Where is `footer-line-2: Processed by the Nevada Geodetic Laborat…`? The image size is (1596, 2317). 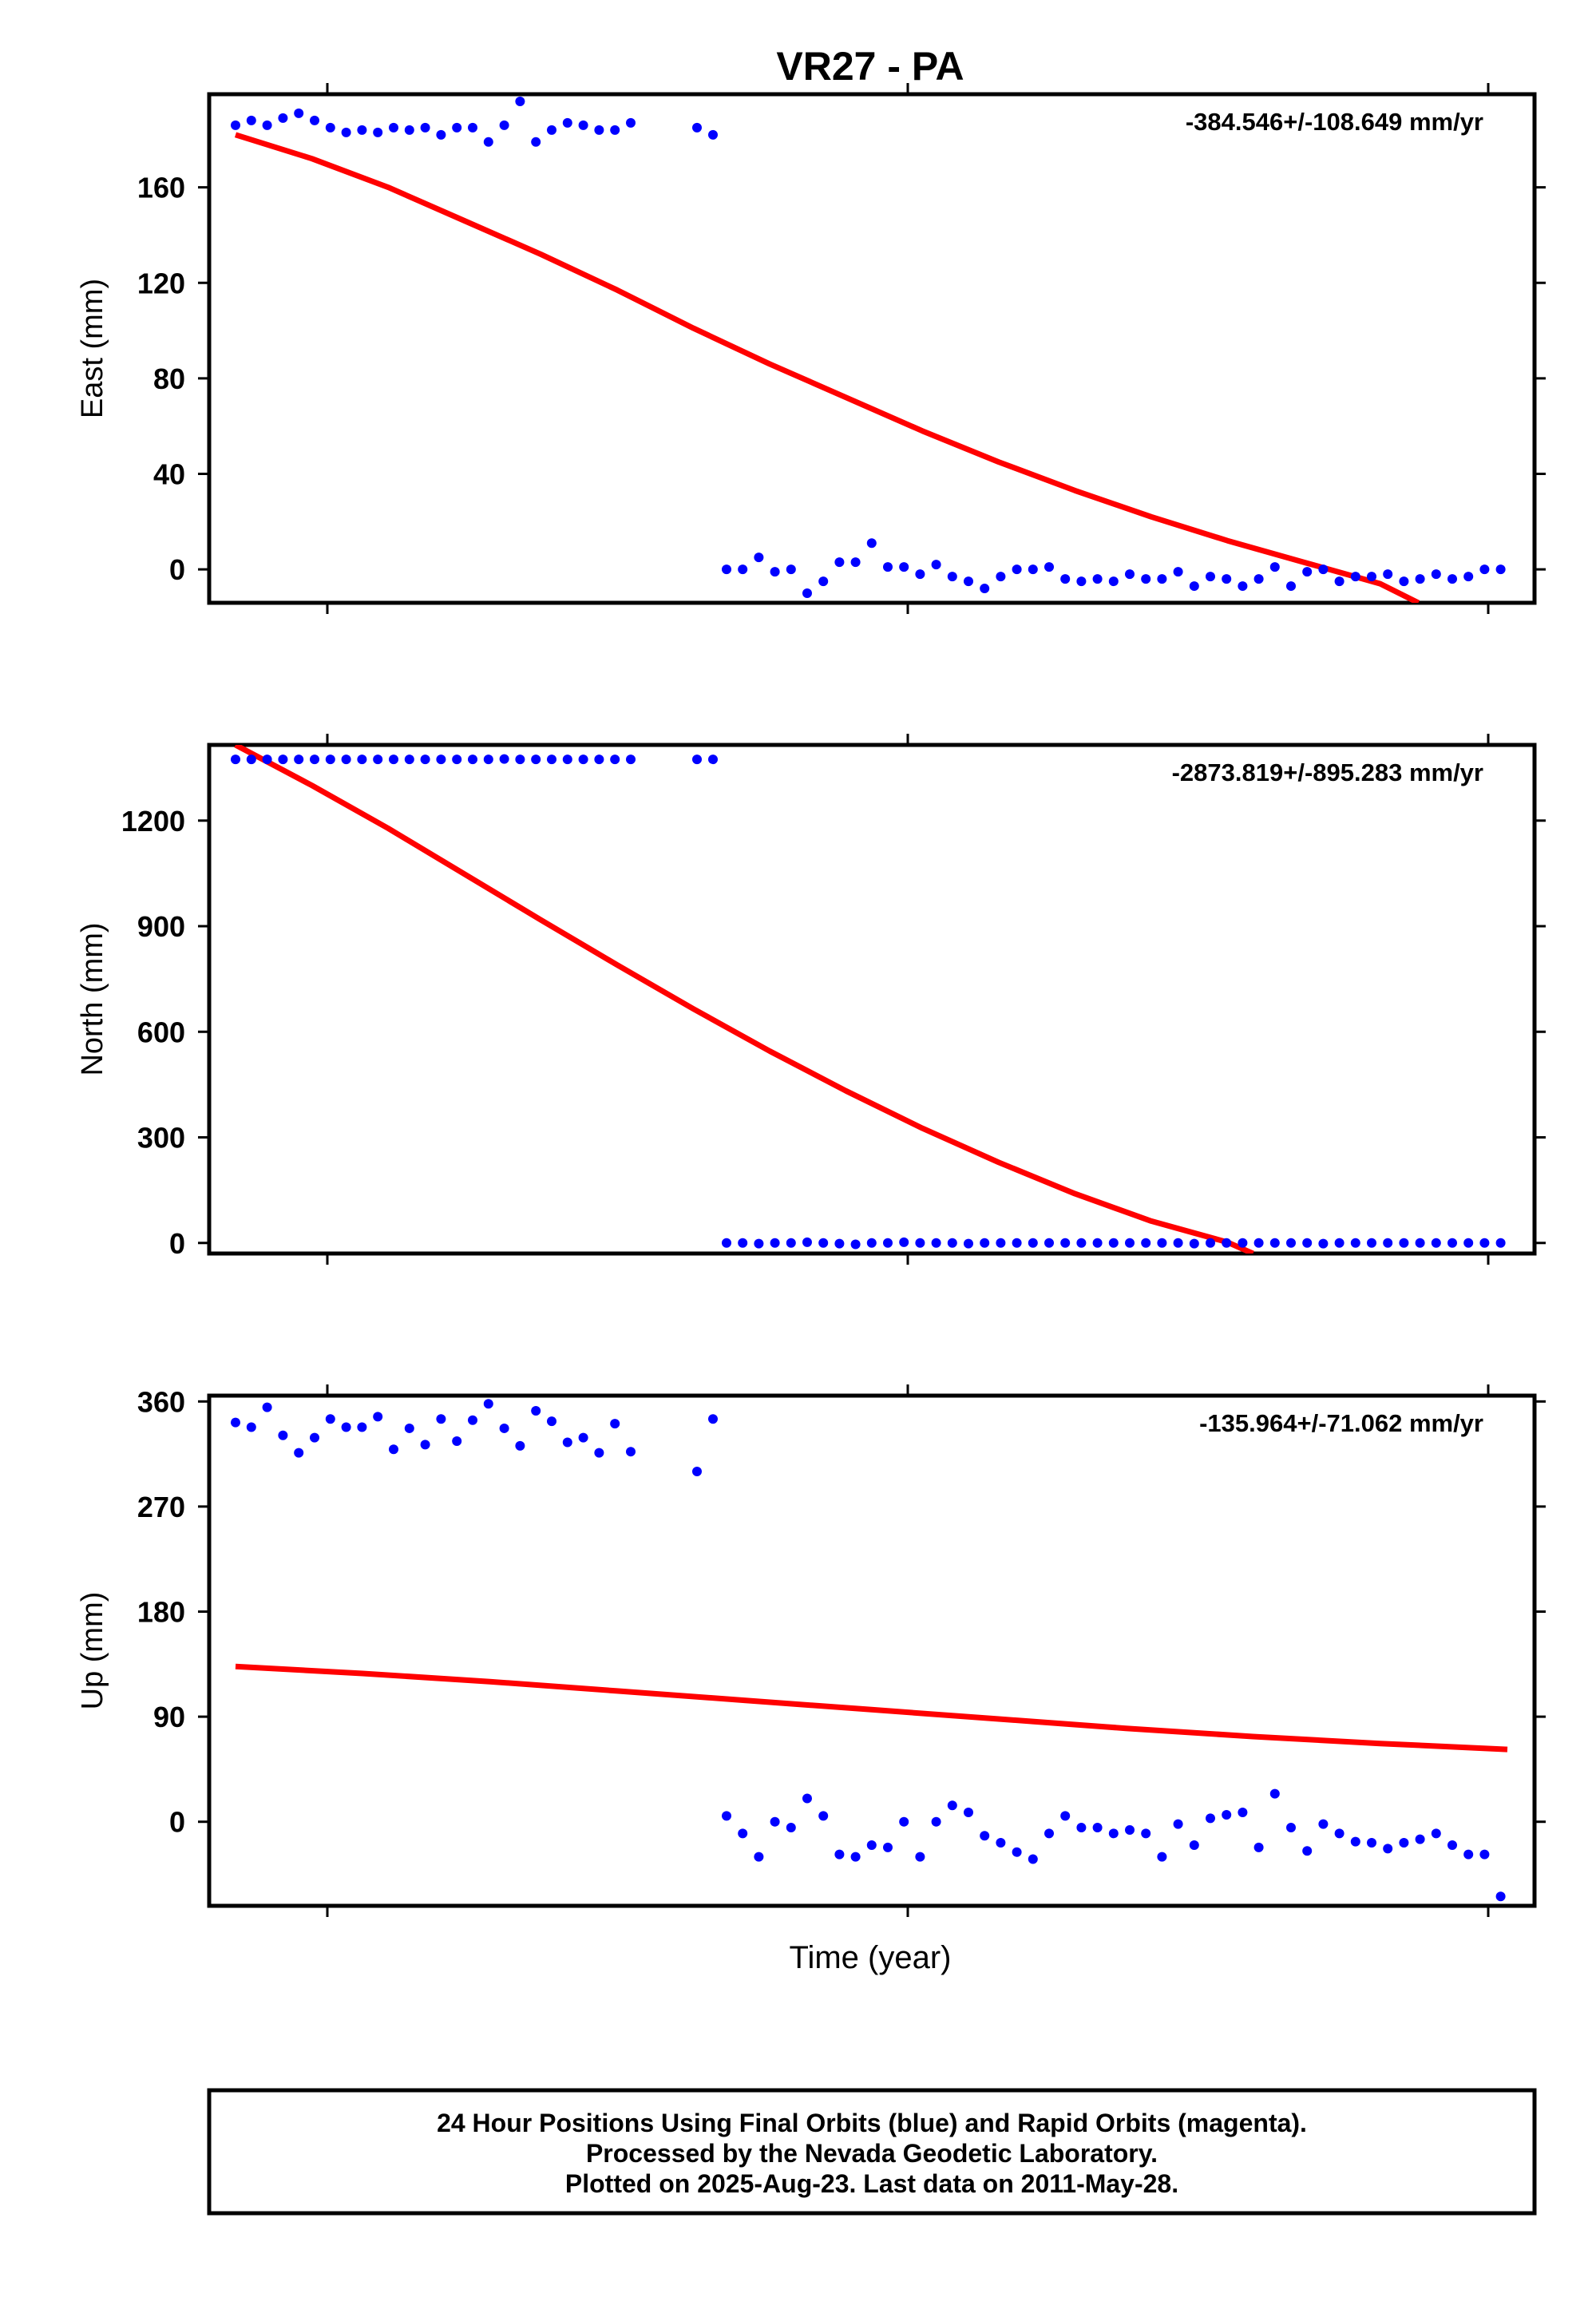
footer-line-2: Processed by the Nevada Geodetic Laborat… is located at coordinates (872, 2153).